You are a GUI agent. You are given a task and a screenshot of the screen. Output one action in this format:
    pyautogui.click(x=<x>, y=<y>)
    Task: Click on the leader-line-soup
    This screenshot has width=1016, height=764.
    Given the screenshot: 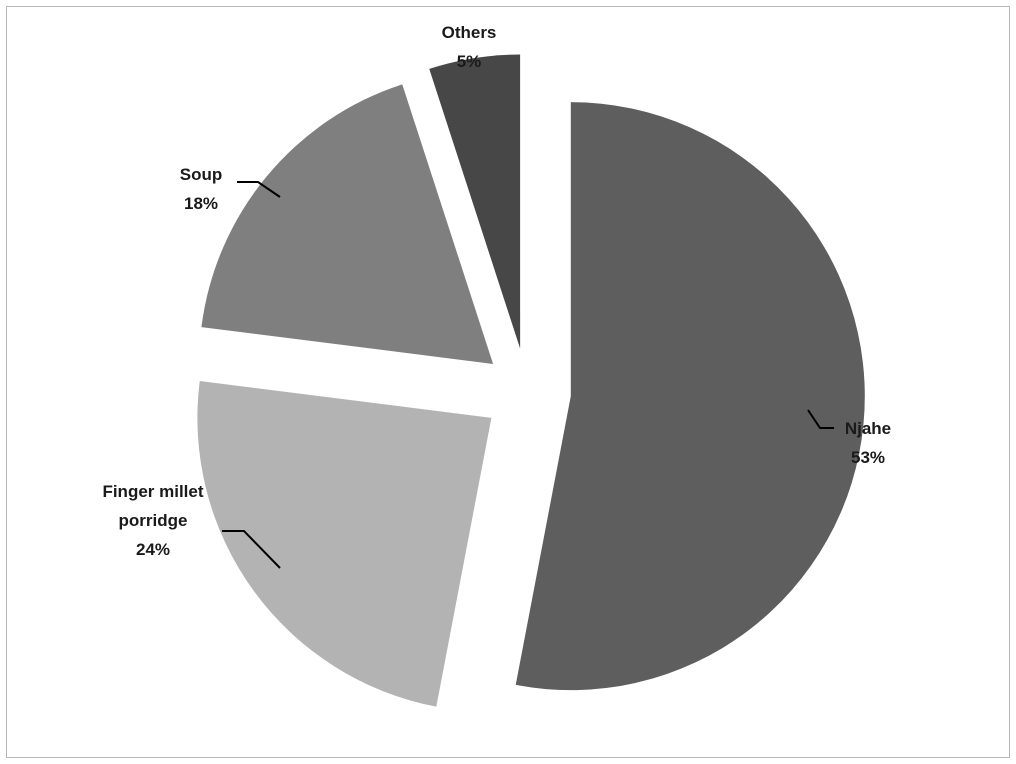 What is the action you would take?
    pyautogui.click(x=259, y=189)
    